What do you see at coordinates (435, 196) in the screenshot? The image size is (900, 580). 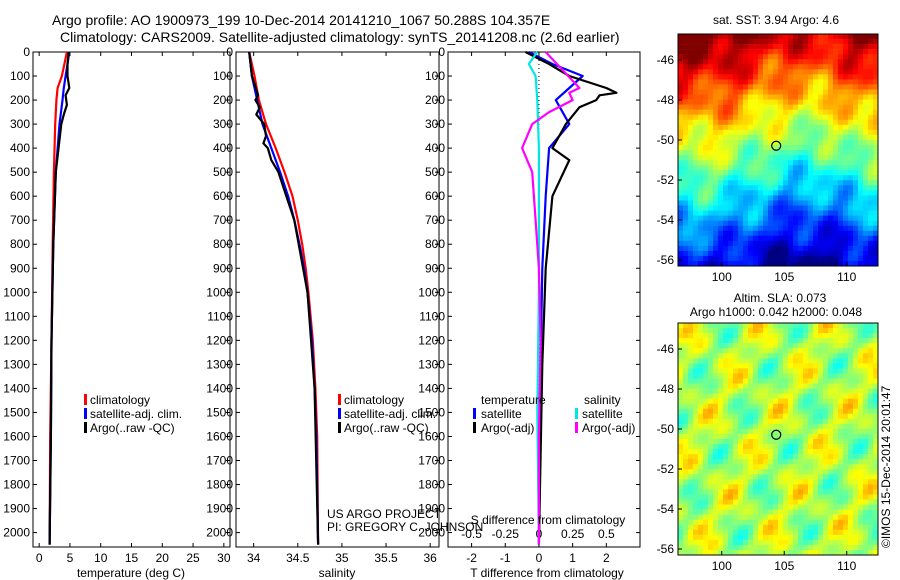 I see `depth-tick-label: 600` at bounding box center [435, 196].